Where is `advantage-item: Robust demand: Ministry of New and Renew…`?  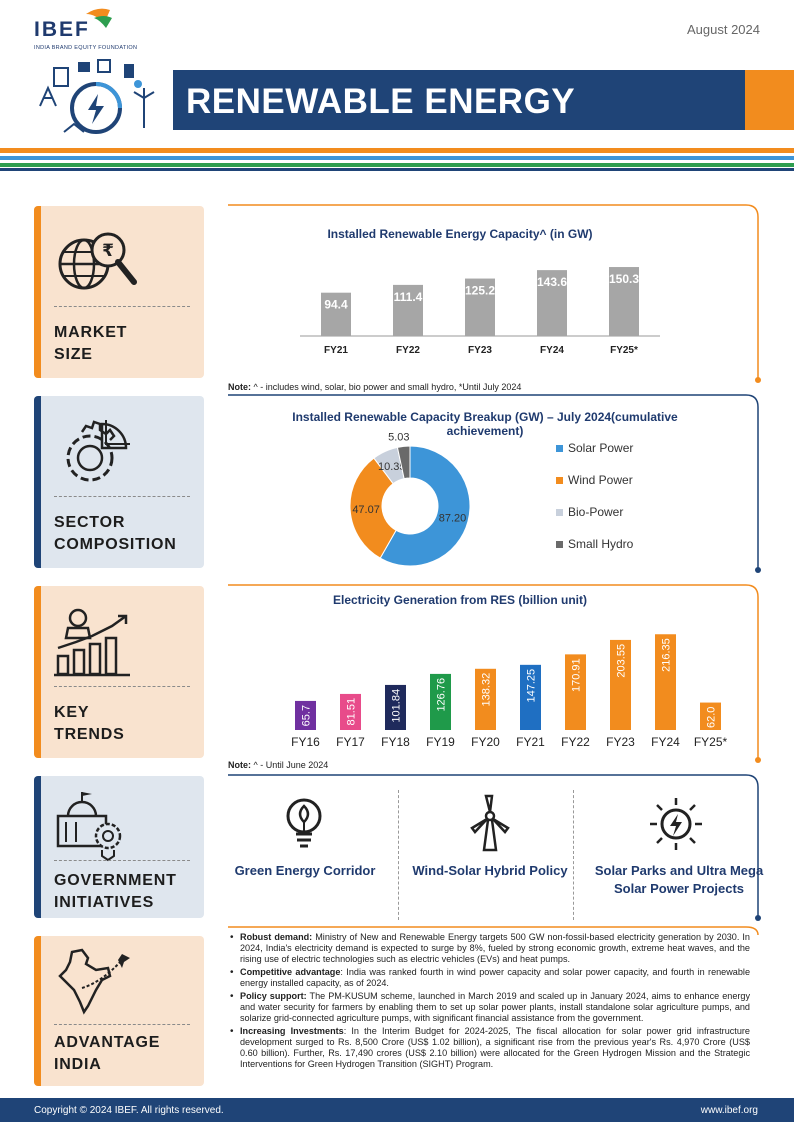
advantage-item: Robust demand: Ministry of New and Renew… is located at coordinates (489, 948).